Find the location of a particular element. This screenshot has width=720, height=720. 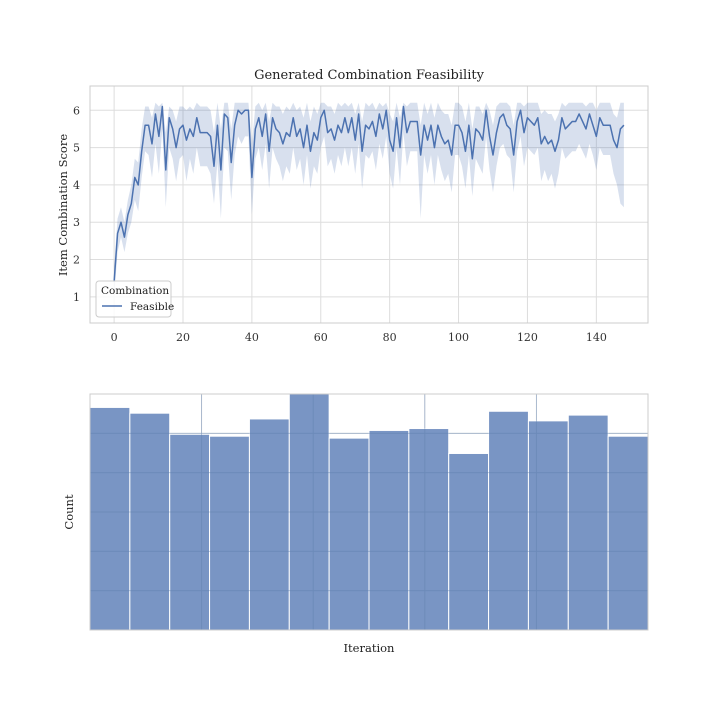

legend: Combination Feasible is located at coordinates (134, 299).